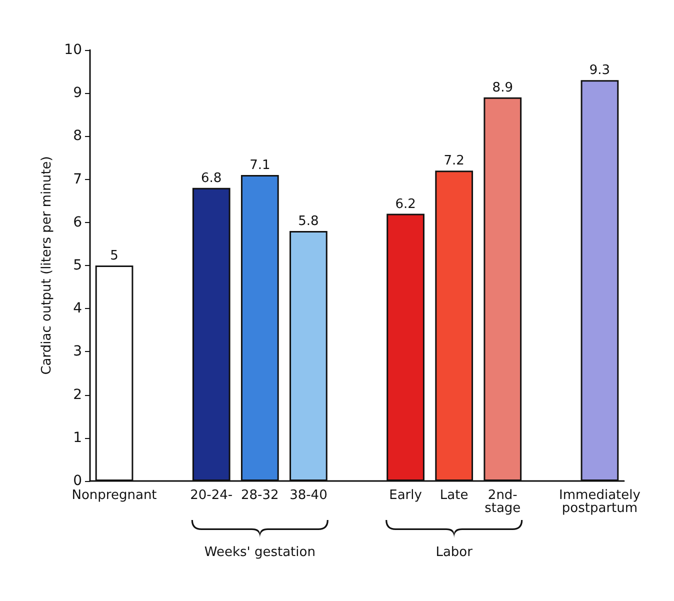  Describe the element at coordinates (260, 165) in the screenshot. I see `data-label: 7.1` at that location.